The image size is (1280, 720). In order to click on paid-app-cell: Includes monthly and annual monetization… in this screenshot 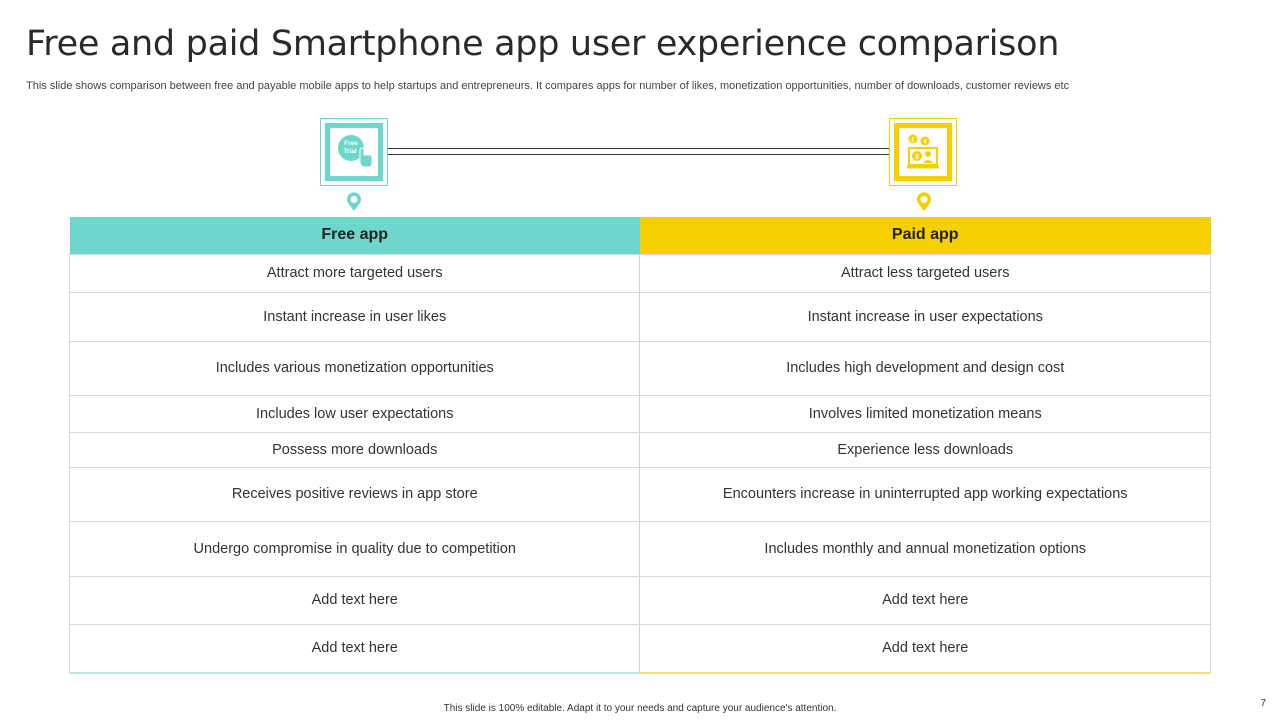, I will do `click(925, 548)`.